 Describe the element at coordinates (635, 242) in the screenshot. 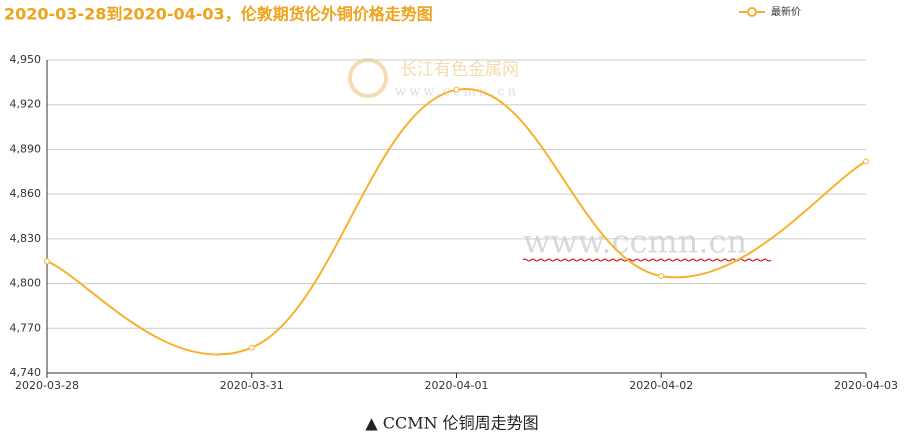

I see `watermark: www.ccmn.cn` at that location.